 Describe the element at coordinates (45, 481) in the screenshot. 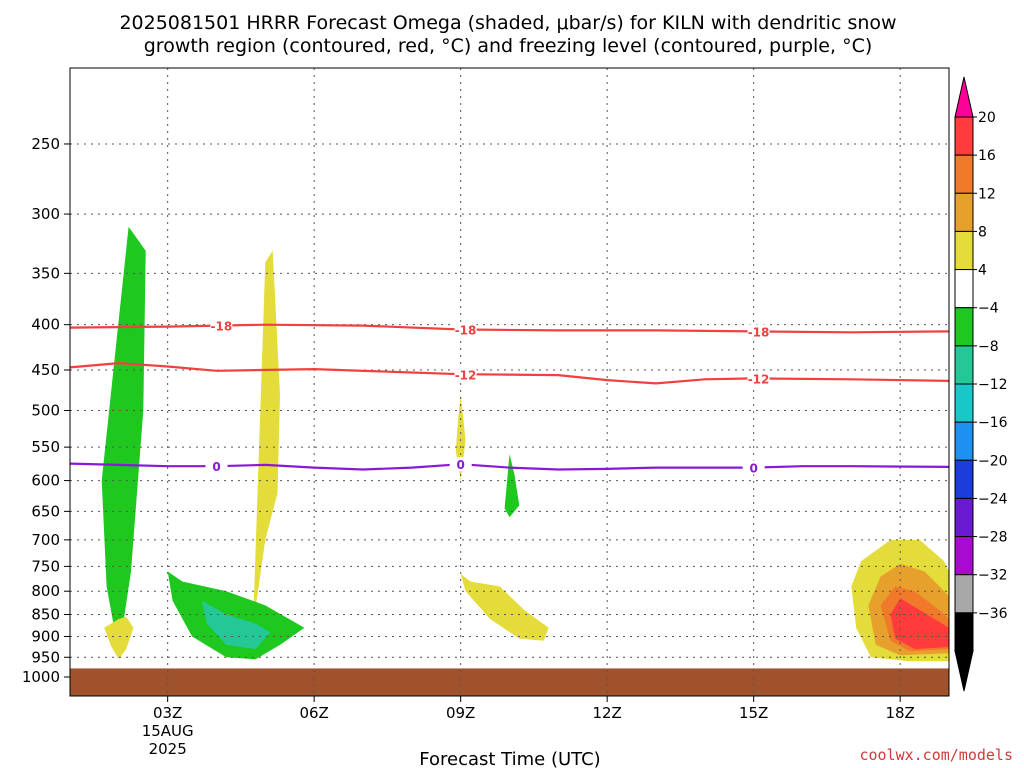

I see `y-tick-label-600: 600` at that location.